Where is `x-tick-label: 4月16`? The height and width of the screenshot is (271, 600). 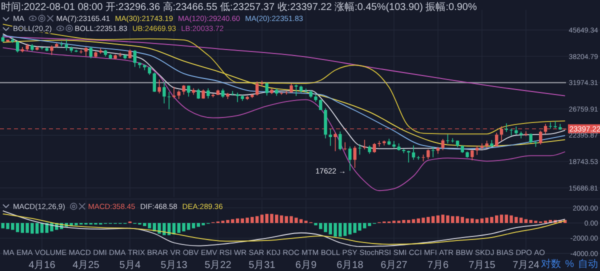 x-tick-label: 4月16 is located at coordinates (42, 265).